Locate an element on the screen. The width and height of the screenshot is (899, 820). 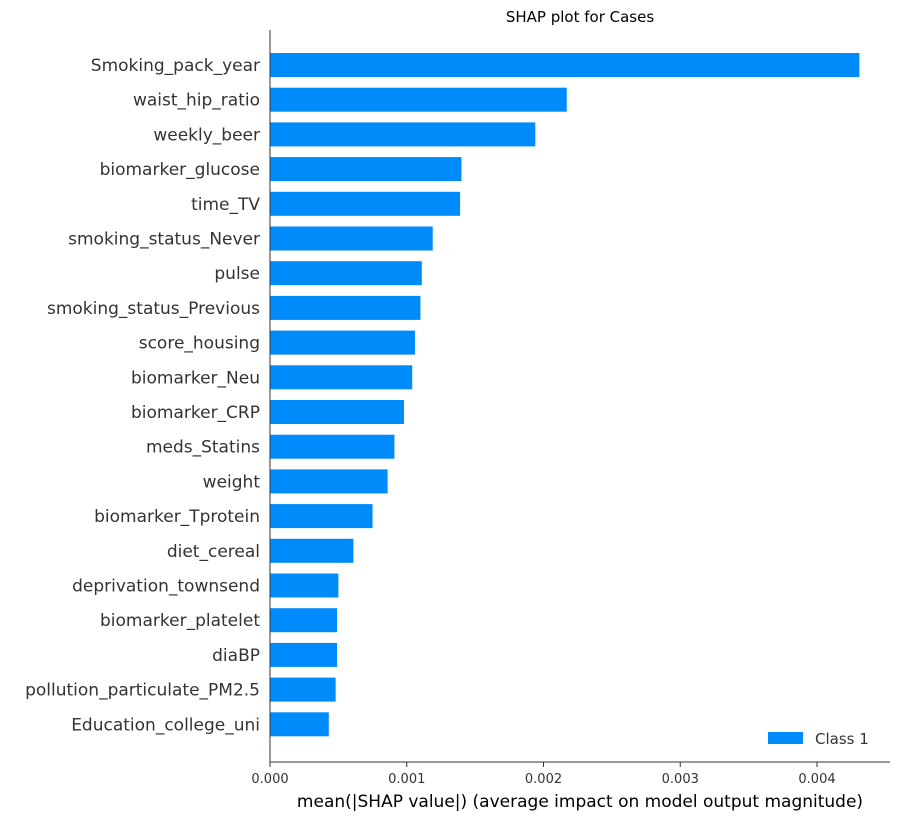
category-label: time_TV is located at coordinates (225, 205).